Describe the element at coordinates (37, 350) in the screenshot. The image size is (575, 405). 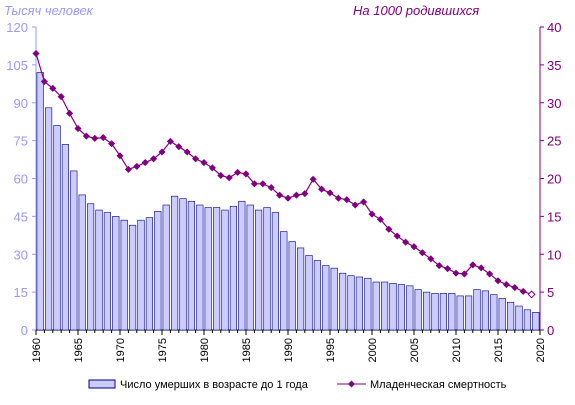
I see `x-tick-label: 1960` at that location.